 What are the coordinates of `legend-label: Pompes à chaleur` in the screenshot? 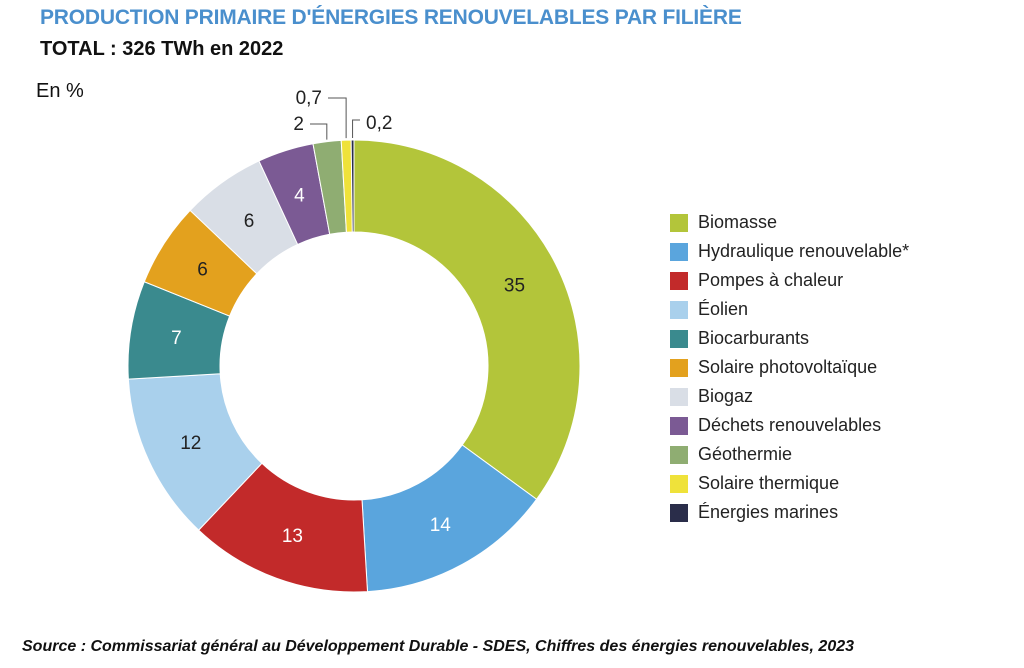 It's located at (771, 280).